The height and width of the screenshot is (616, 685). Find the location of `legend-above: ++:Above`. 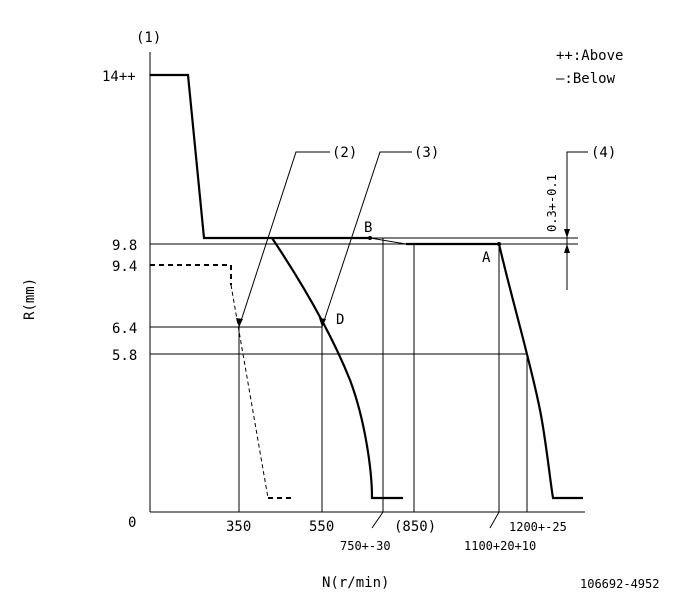

legend-above: ++:Above is located at coordinates (589, 56).